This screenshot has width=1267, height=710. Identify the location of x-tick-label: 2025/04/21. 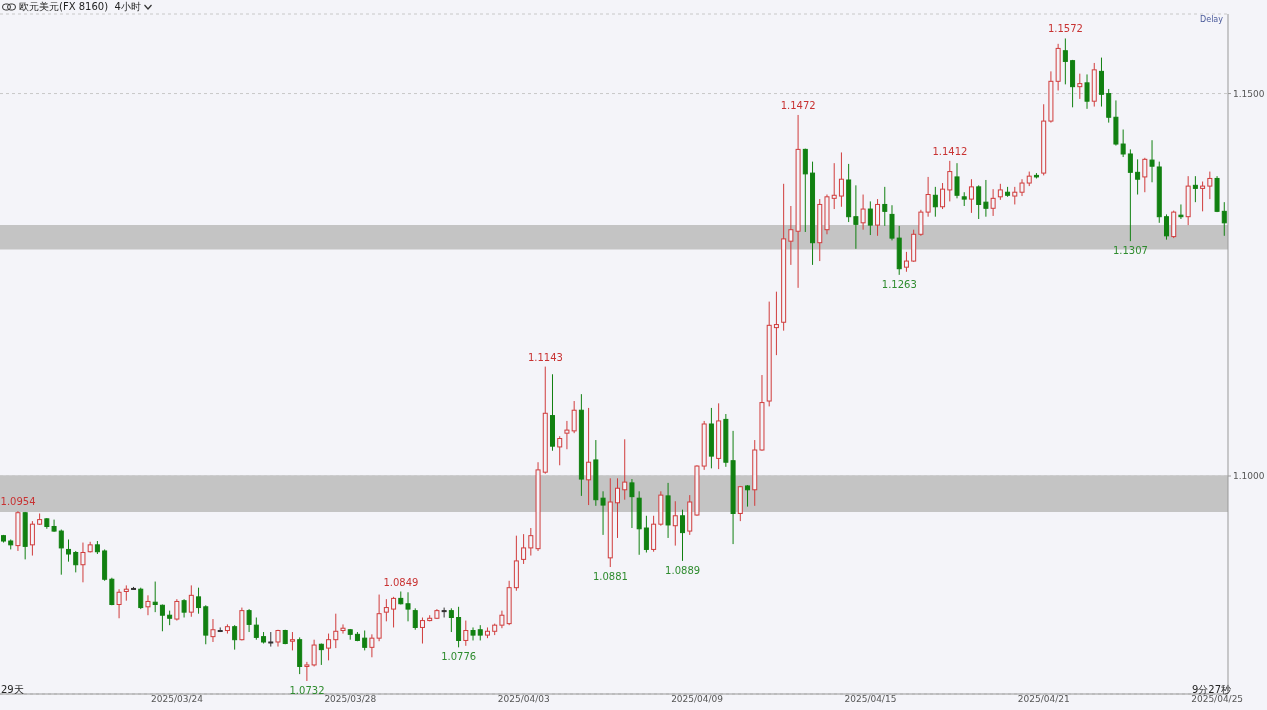
(1043, 699).